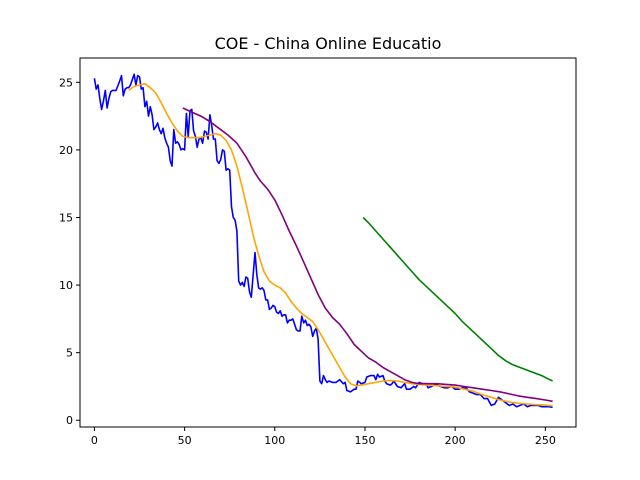 Image resolution: width=640 pixels, height=480 pixels. What do you see at coordinates (69, 420) in the screenshot?
I see `y-tick-label: 0` at bounding box center [69, 420].